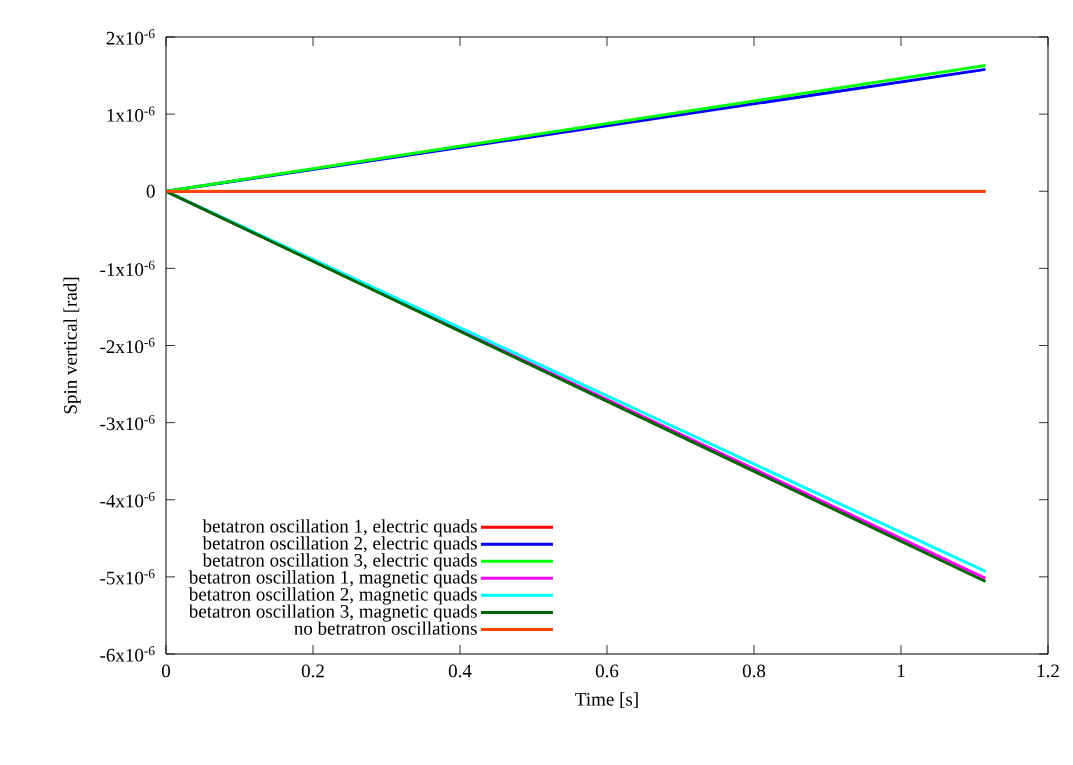 This screenshot has height=765, width=1073. I want to click on y-tick-label: -5x10$^{-6}$, so click(127, 577).